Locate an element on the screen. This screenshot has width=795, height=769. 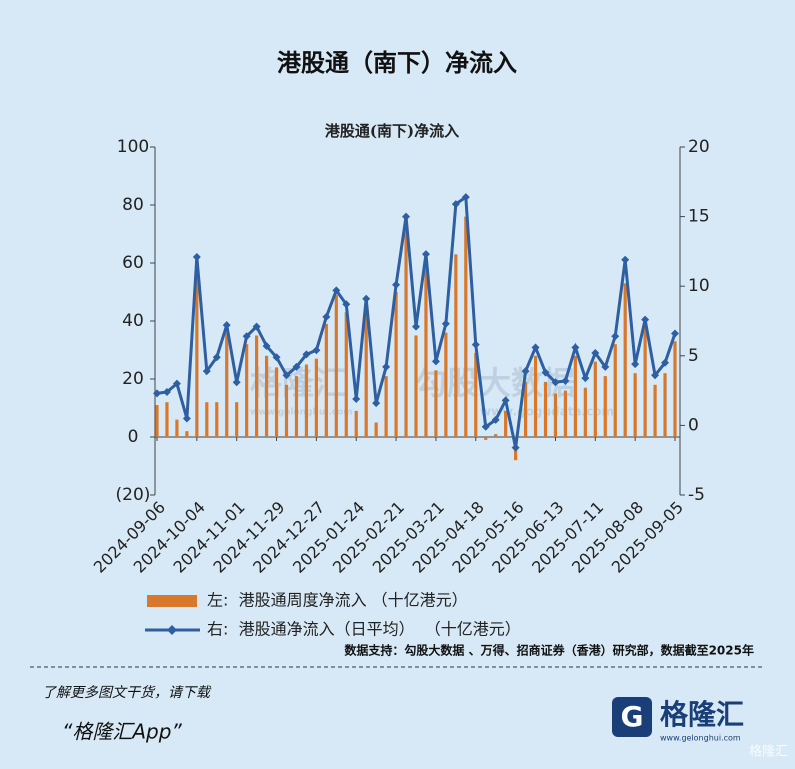
logo-text: 格隆汇 is located at coordinates (702, 714).